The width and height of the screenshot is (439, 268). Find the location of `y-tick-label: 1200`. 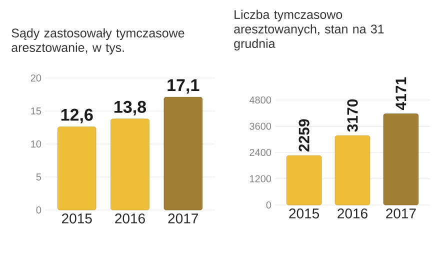

y-tick-label: 1200 is located at coordinates (261, 178).